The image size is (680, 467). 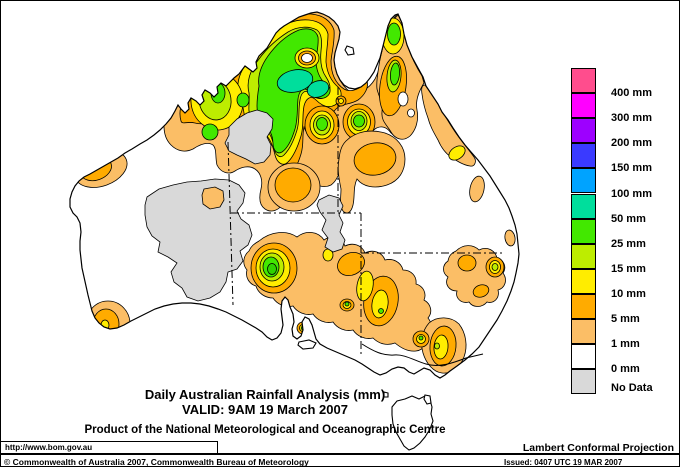 I want to click on legend-color-15-mm, so click(x=583, y=256).